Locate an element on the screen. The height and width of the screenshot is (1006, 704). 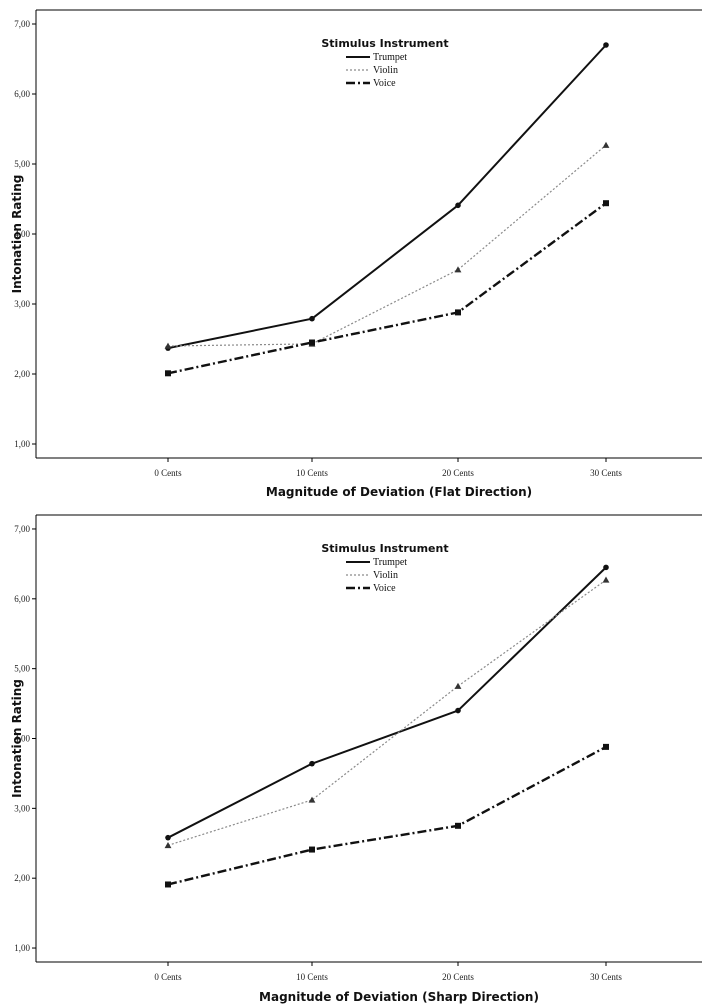
x-axis-title: Magnitude of Deviation (Flat Direction) is located at coordinates (399, 492).